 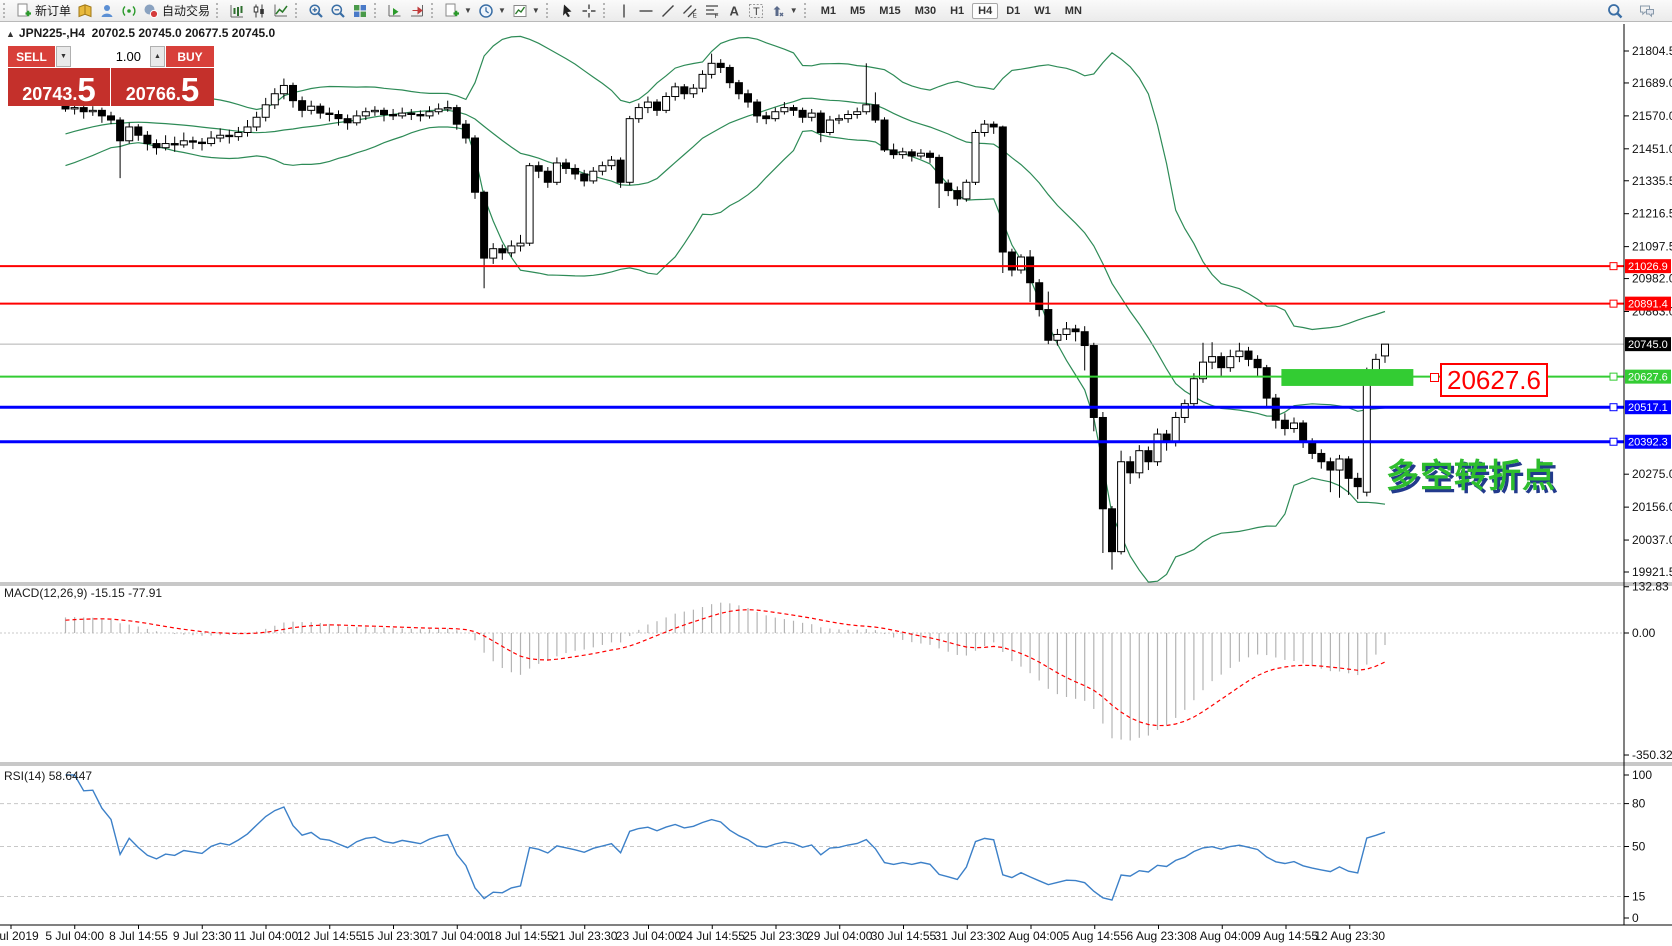 What do you see at coordinates (526, 11) in the screenshot?
I see `templates-button: ▼` at bounding box center [526, 11].